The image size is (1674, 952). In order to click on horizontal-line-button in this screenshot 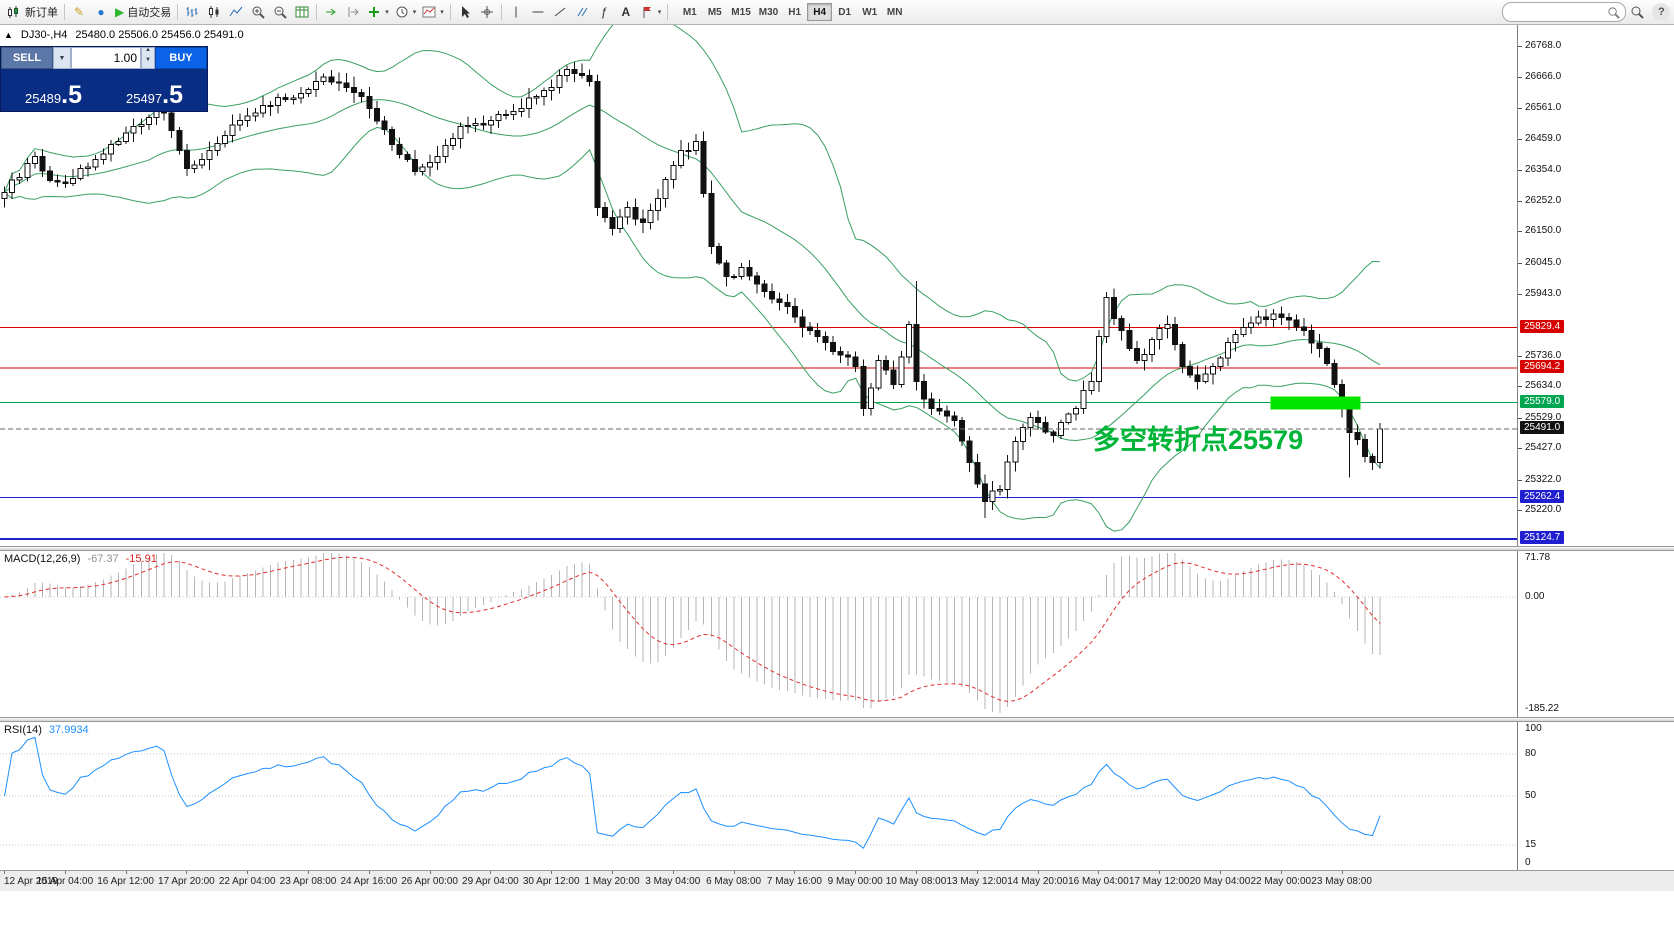, I will do `click(538, 12)`.